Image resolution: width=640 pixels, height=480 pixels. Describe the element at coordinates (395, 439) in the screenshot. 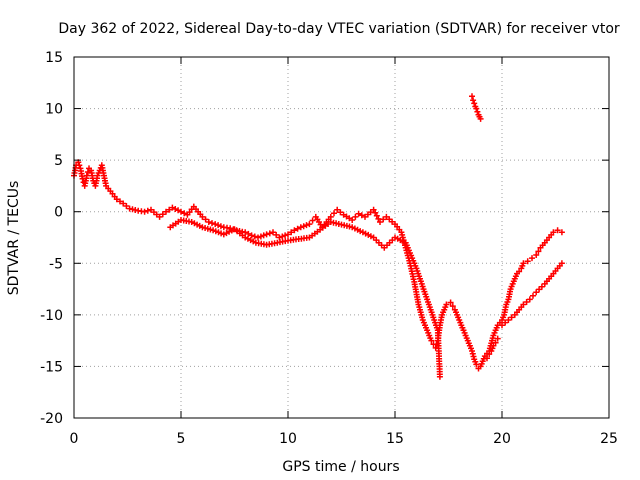

I see `x-tick-label: 15` at that location.